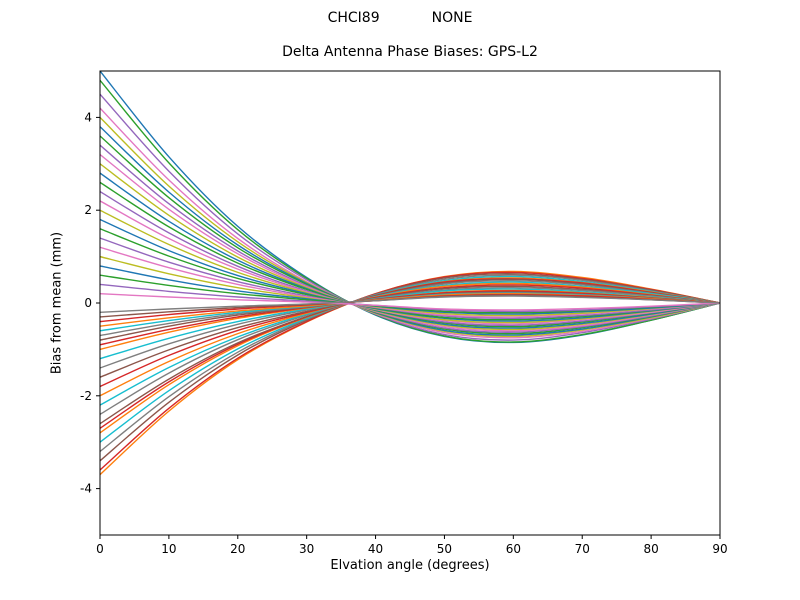  I want to click on y-tick-label: 4, so click(88, 117).